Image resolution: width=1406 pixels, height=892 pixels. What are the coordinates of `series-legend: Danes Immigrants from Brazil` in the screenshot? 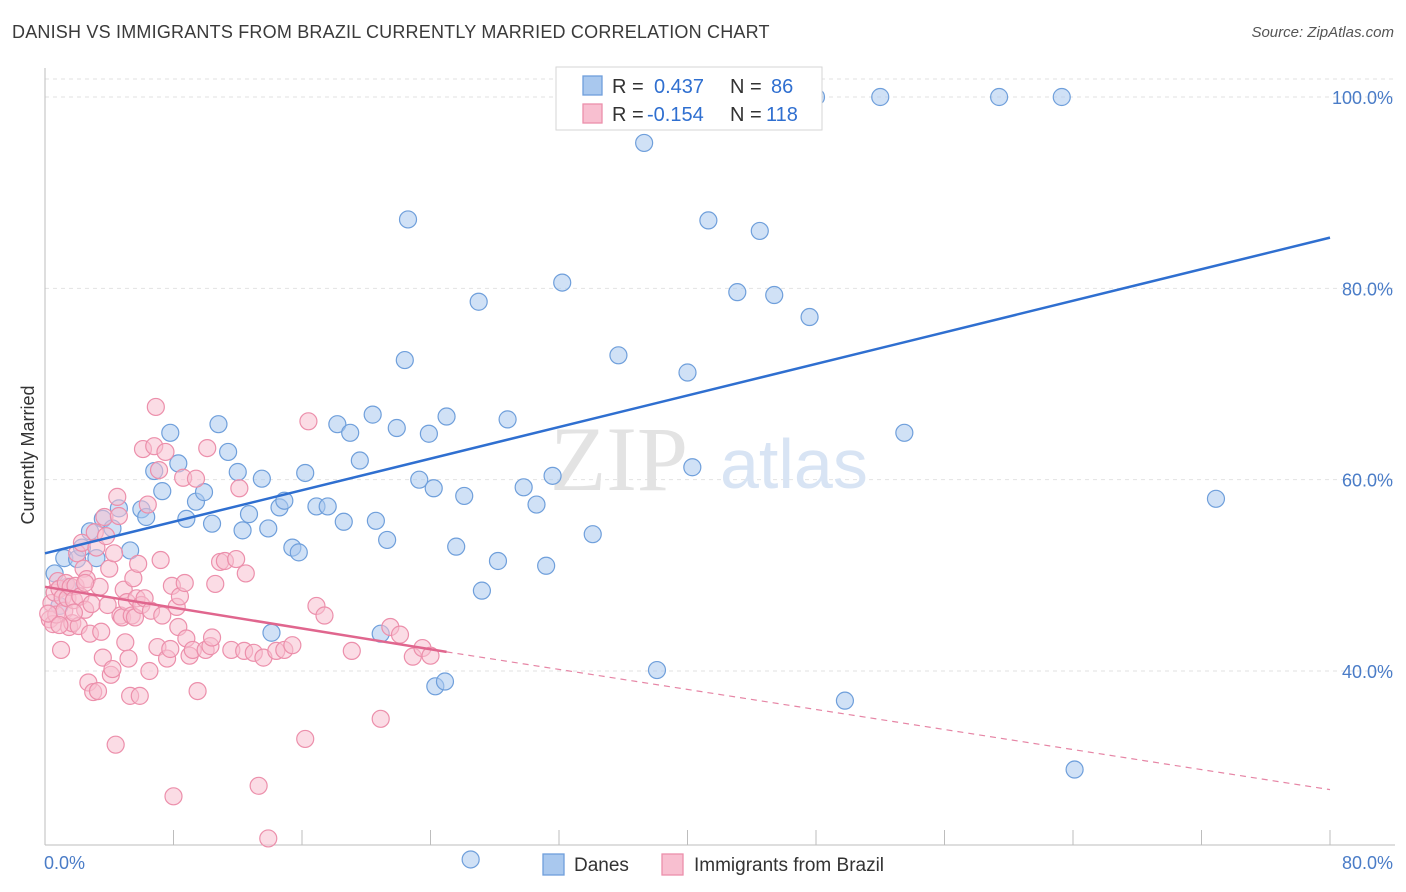 It's located at (713, 864).